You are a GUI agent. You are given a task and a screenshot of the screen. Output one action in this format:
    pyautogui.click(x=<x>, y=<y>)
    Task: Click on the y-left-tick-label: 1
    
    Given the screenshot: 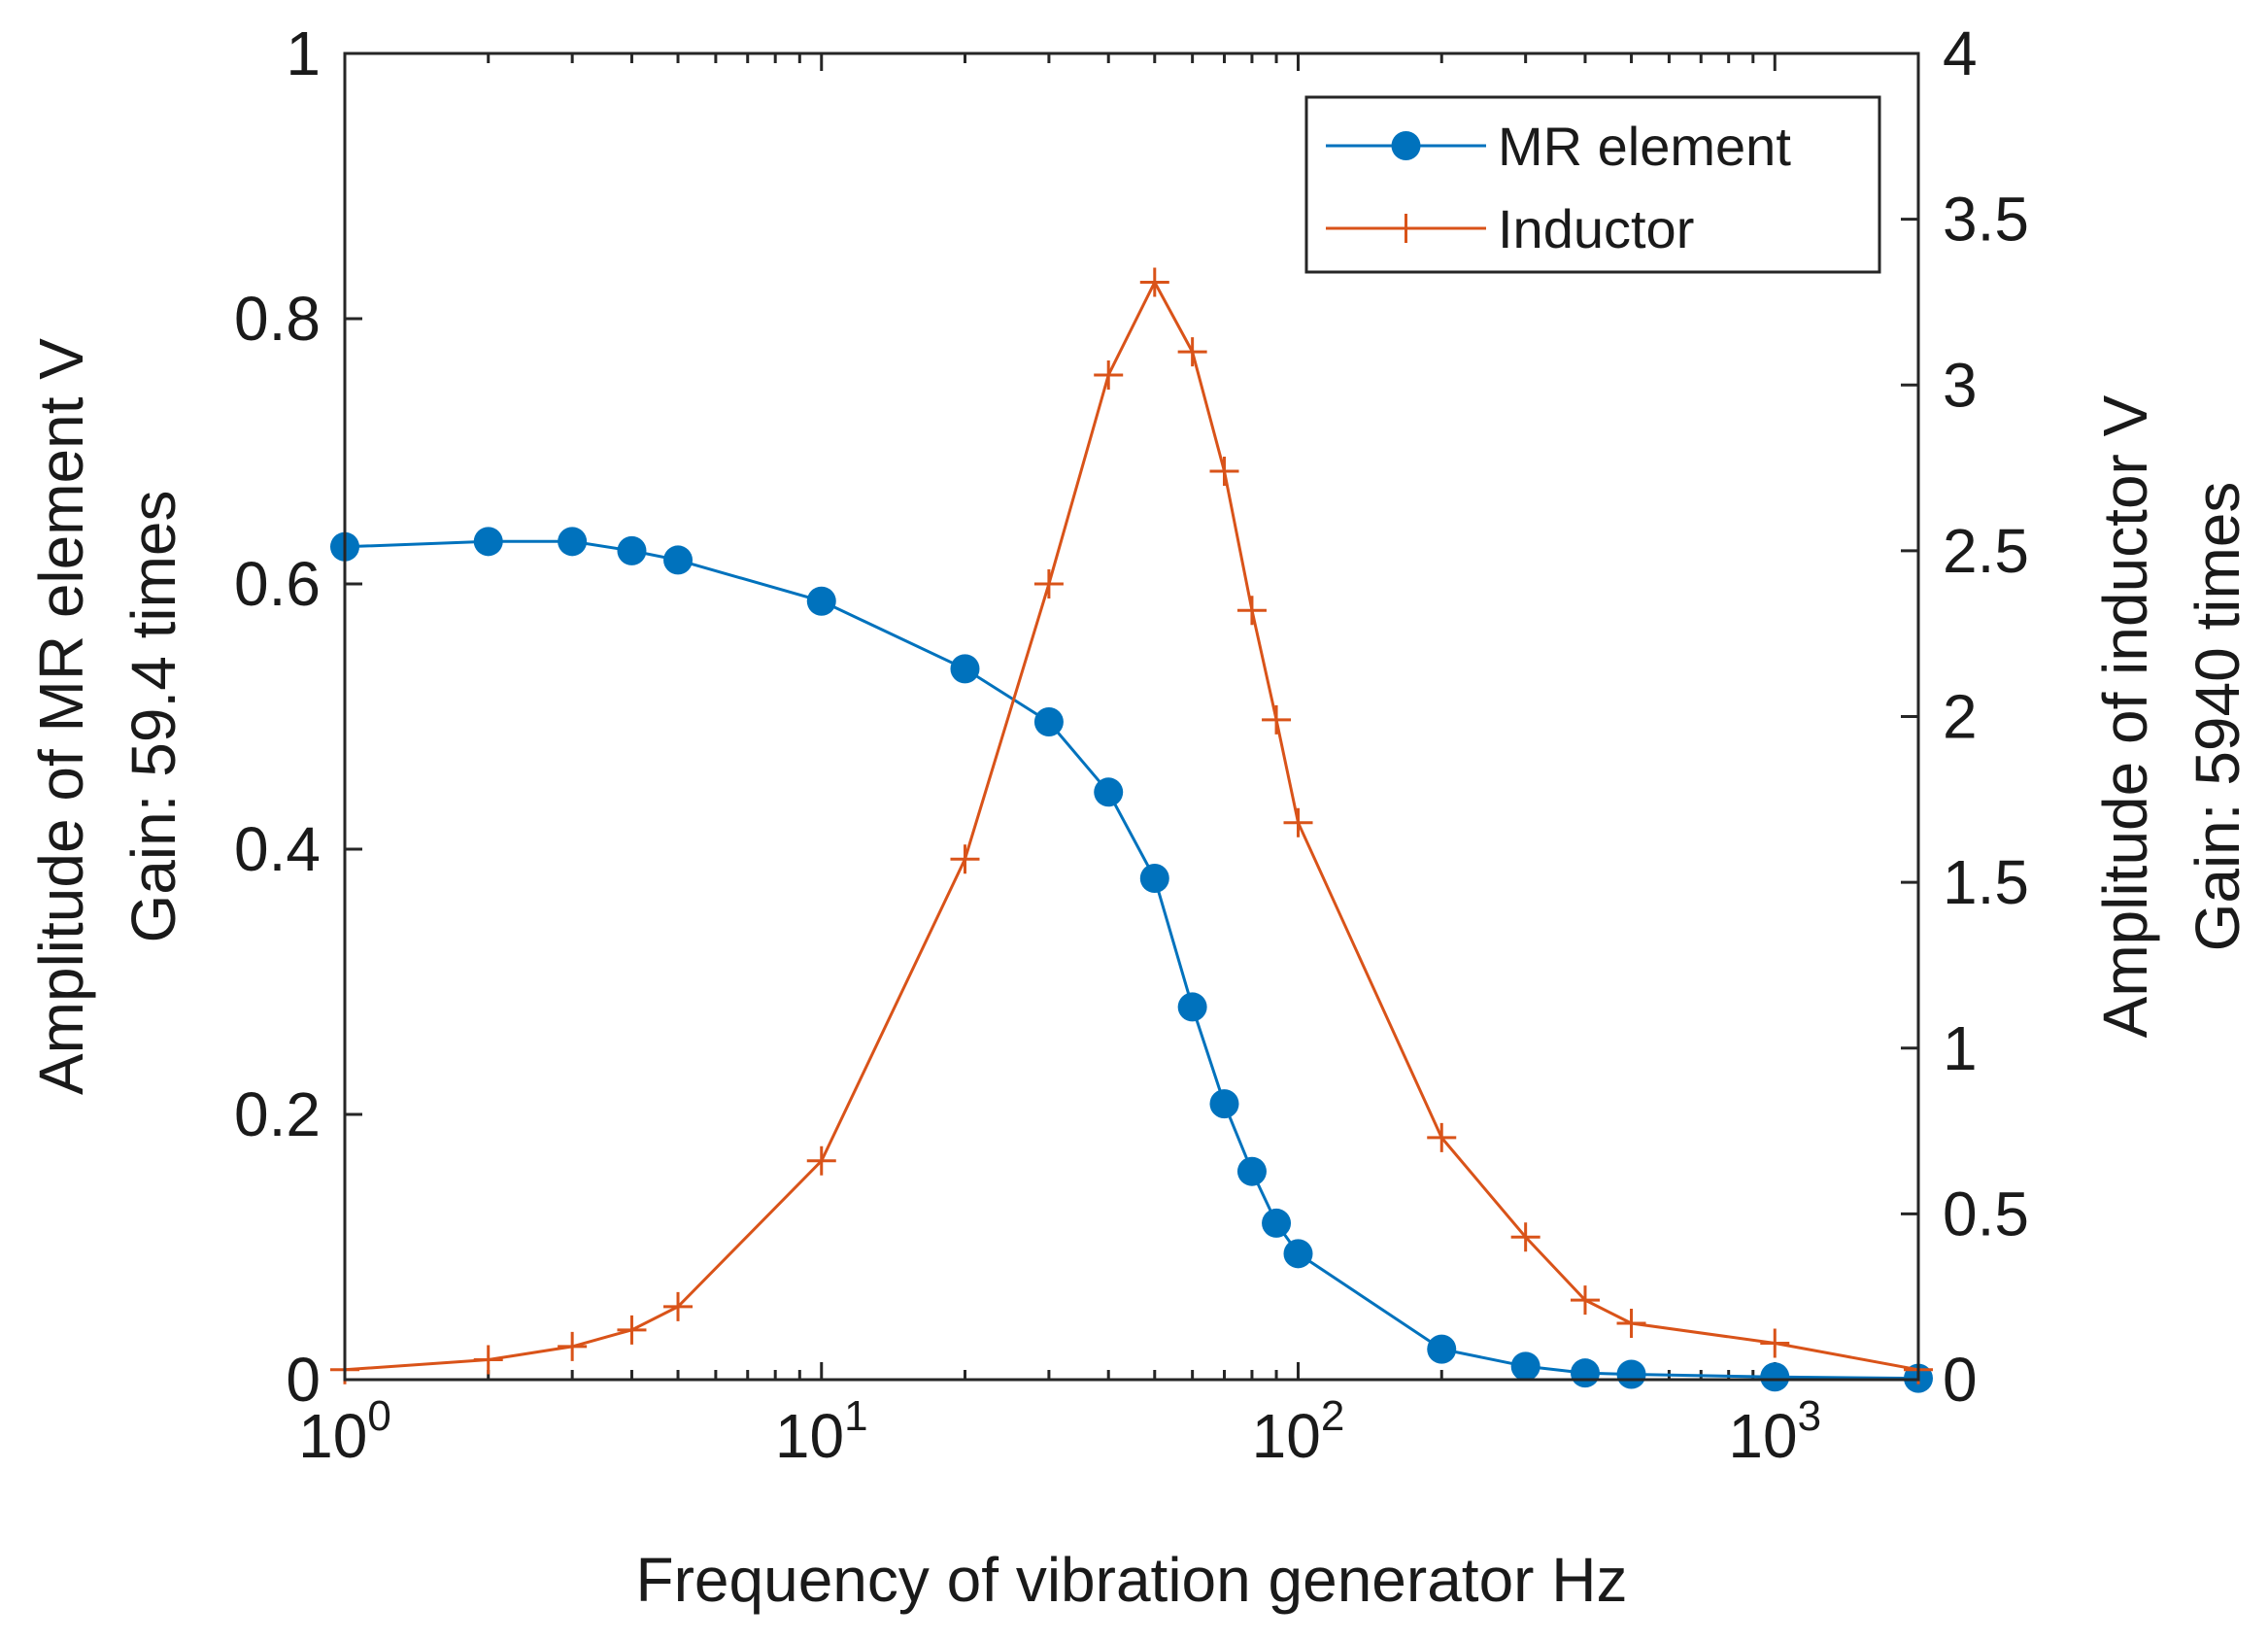 What is the action you would take?
    pyautogui.click(x=303, y=53)
    